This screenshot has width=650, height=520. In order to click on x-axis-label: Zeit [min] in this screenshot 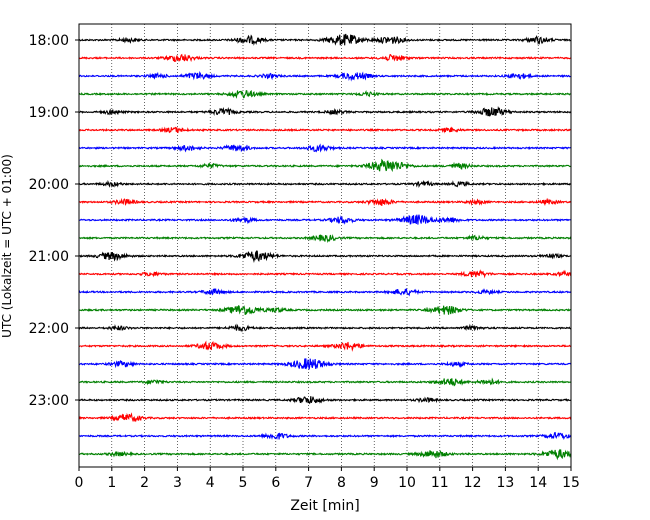, I will do `click(324, 506)`.